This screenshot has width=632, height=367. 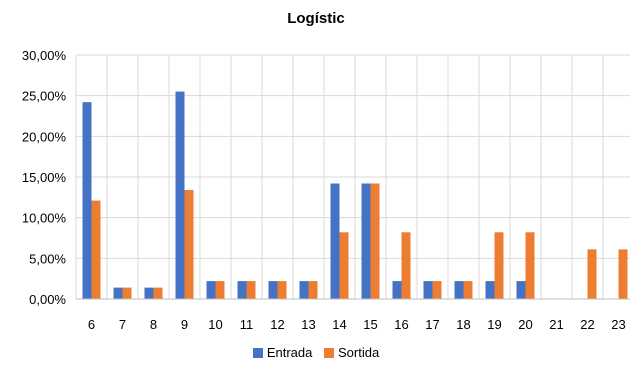 I want to click on x-tick-label: 9, so click(x=184, y=324).